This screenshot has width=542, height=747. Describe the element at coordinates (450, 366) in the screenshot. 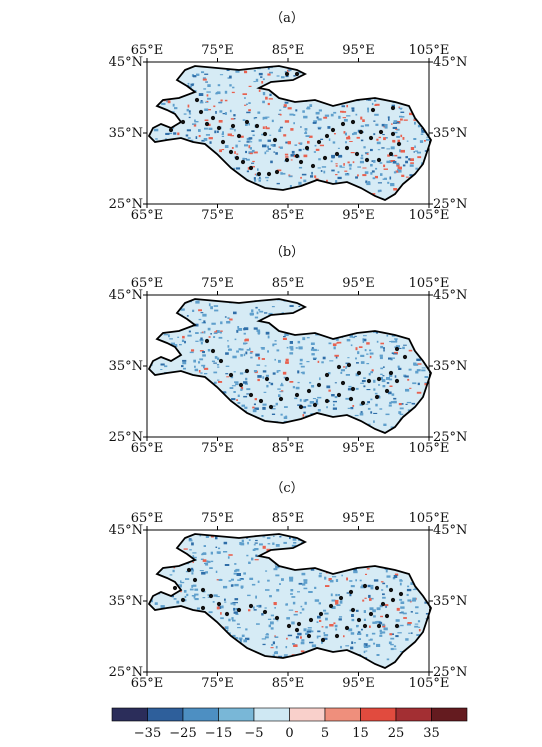

I see `lat-tick-label-right: 35°N` at that location.